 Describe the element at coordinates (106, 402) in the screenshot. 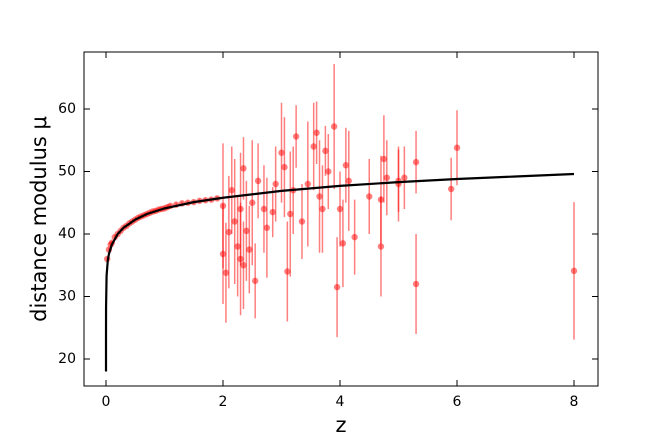

I see `x-tick-label: 0` at that location.